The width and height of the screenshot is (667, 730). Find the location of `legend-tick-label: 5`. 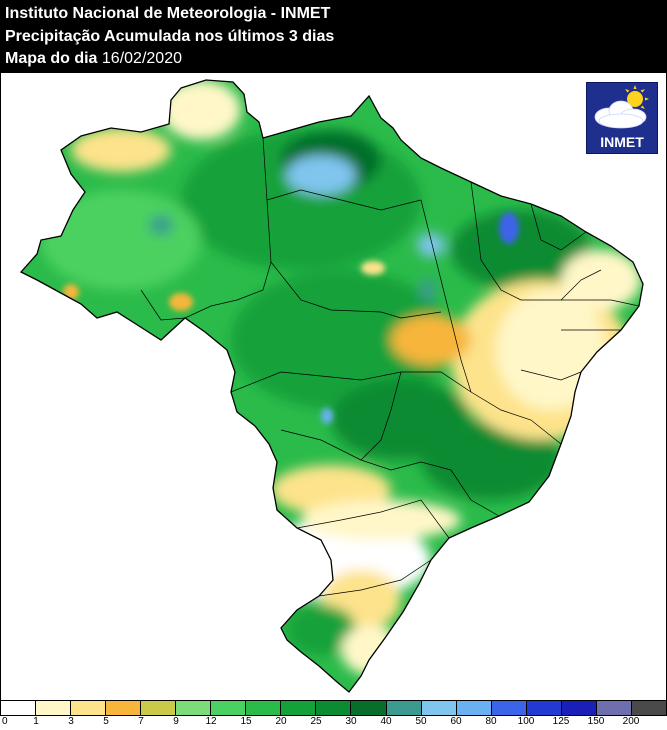

legend-tick-label: 5 is located at coordinates (106, 721).